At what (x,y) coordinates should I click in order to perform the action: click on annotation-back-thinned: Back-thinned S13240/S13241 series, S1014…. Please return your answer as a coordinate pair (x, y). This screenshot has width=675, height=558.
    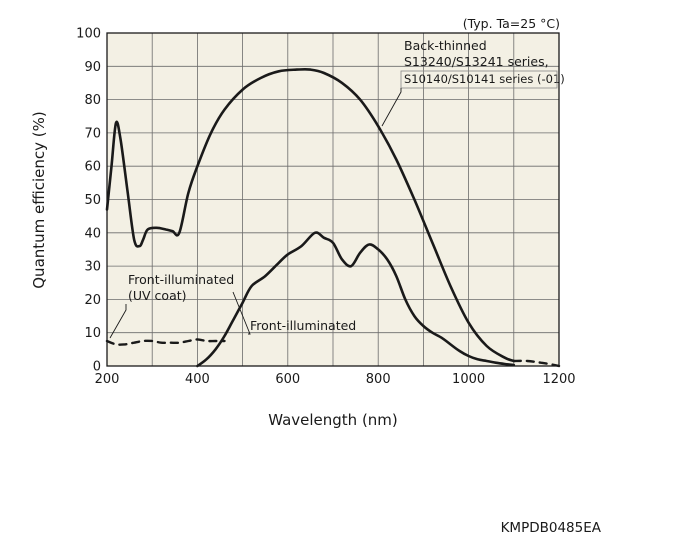
    Looking at the image, I should click on (473, 82).